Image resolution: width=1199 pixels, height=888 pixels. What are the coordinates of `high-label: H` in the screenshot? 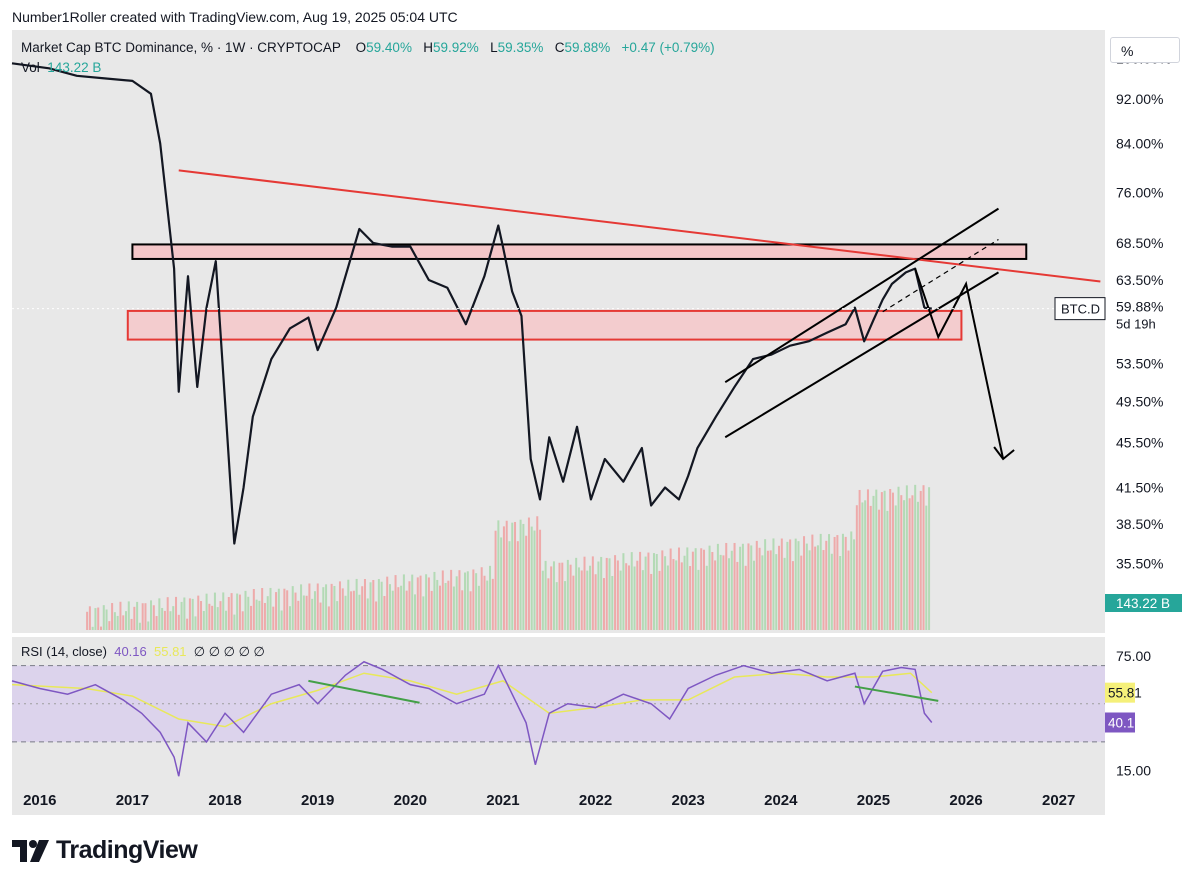 It's located at (428, 47).